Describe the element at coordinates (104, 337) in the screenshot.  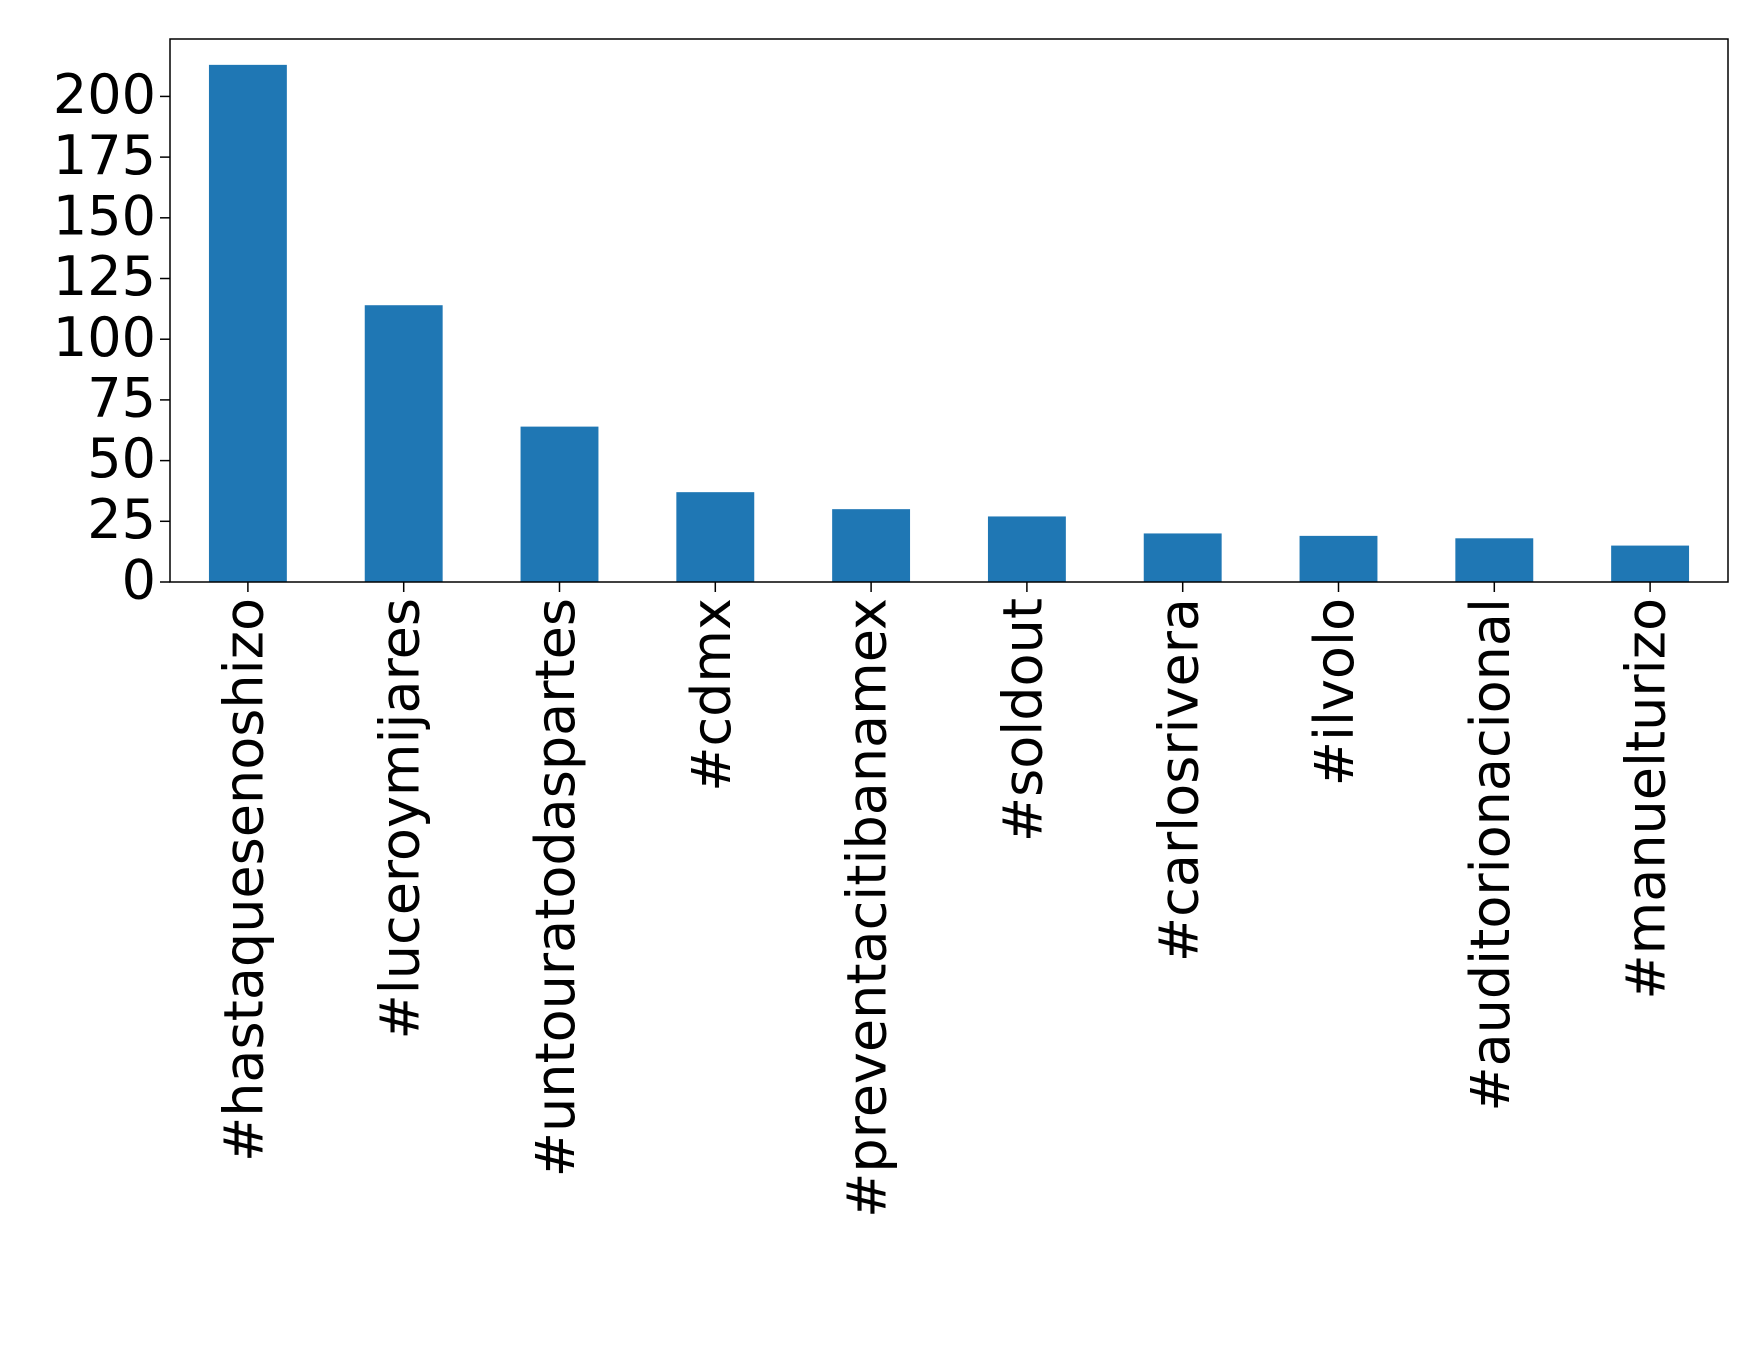
I see `y-tick-label: 100` at that location.